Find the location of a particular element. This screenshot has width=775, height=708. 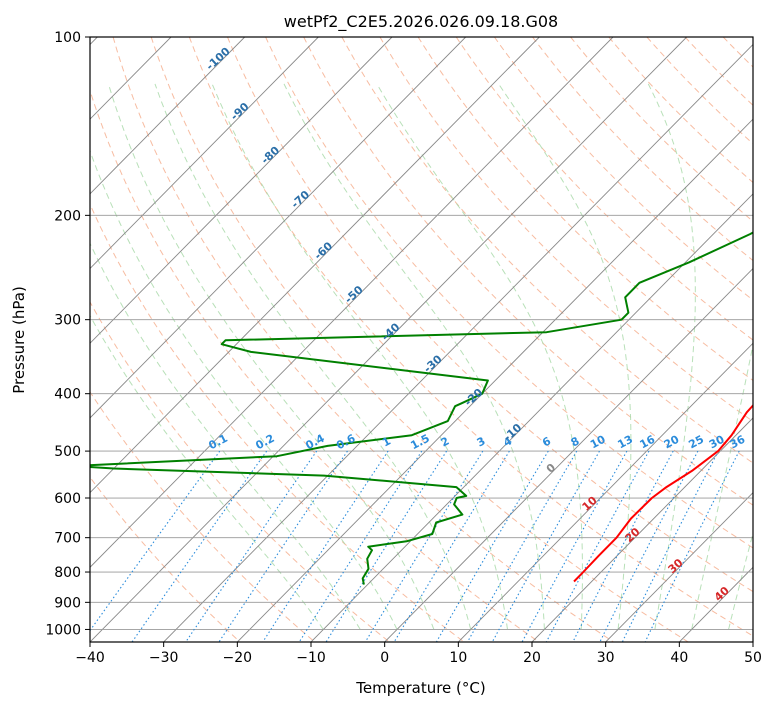

y-axis-label: Pressure (hPa) is located at coordinates (19, 340).